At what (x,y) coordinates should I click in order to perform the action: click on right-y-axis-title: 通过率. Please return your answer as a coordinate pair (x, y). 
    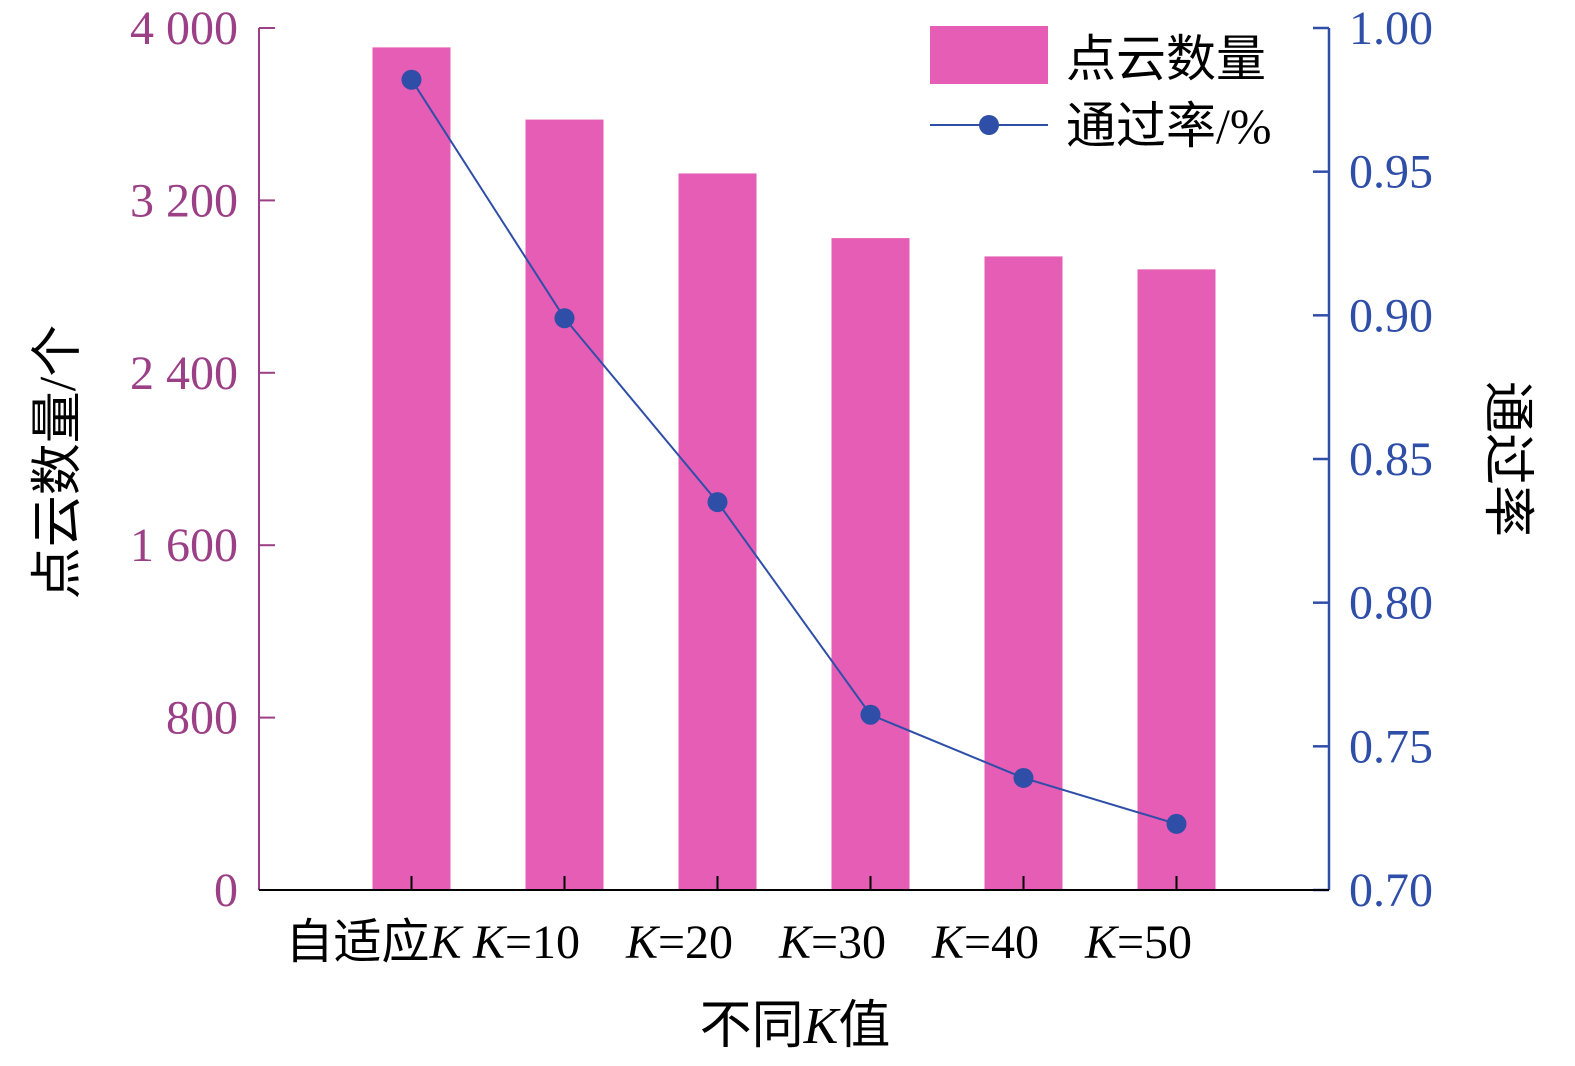
    Looking at the image, I should click on (1506, 459).